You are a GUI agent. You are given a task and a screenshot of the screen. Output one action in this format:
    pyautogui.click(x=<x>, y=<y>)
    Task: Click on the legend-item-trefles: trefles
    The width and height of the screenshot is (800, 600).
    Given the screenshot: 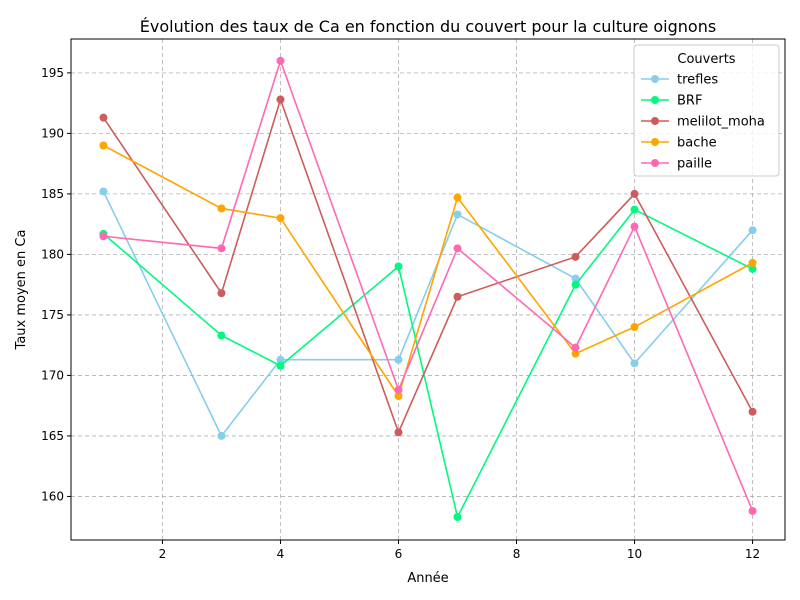 What is the action you would take?
    pyautogui.click(x=679, y=80)
    